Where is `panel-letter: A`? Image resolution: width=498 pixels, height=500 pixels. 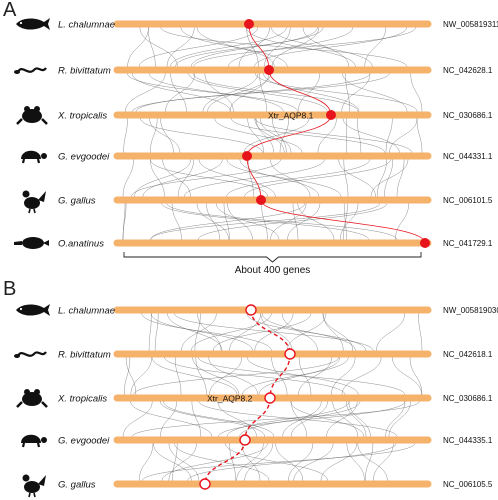 panel-letter: A is located at coordinates (10, 10).